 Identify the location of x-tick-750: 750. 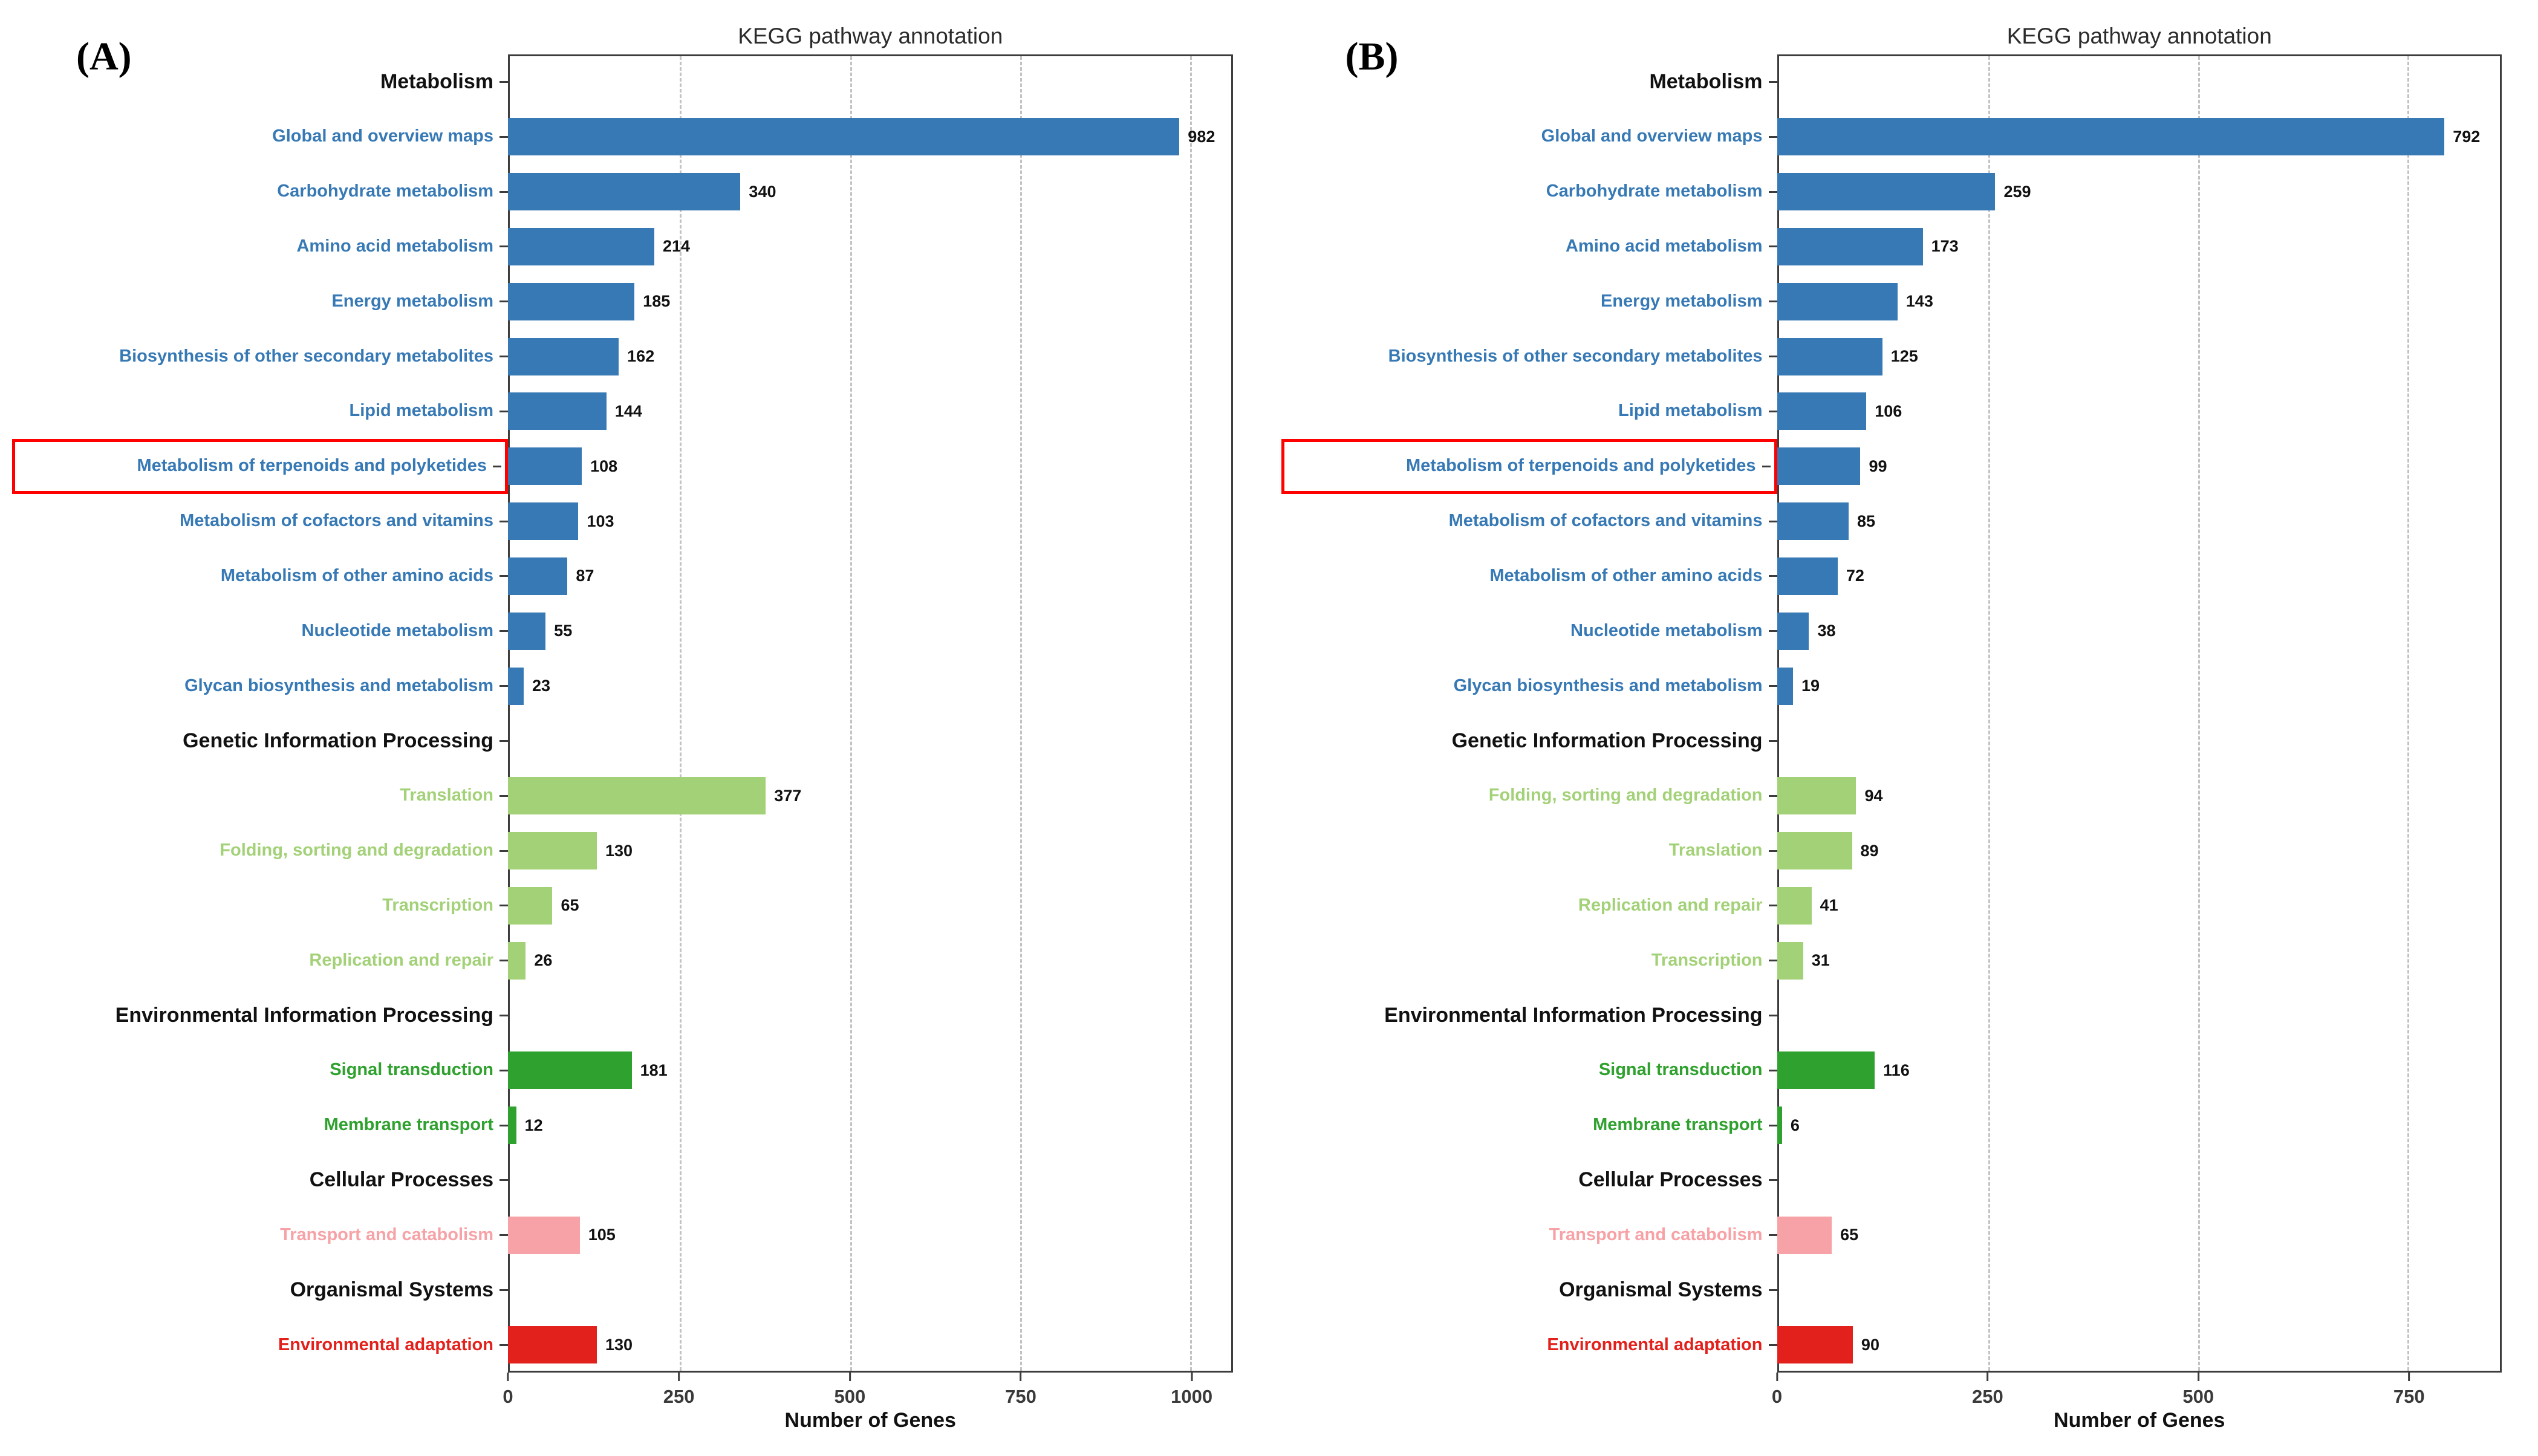
(2409, 1390).